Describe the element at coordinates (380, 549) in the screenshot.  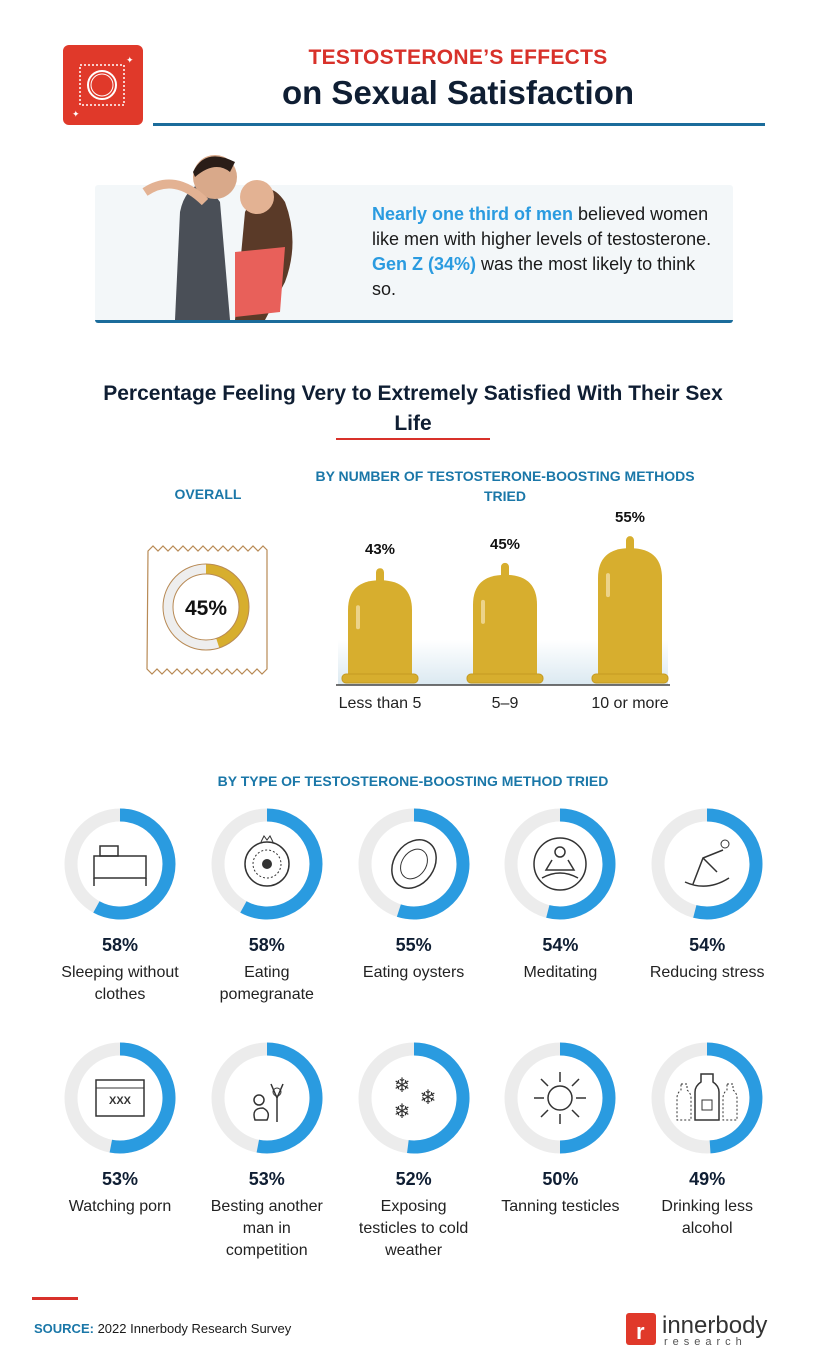
I see `bar-value-label: 43%` at that location.